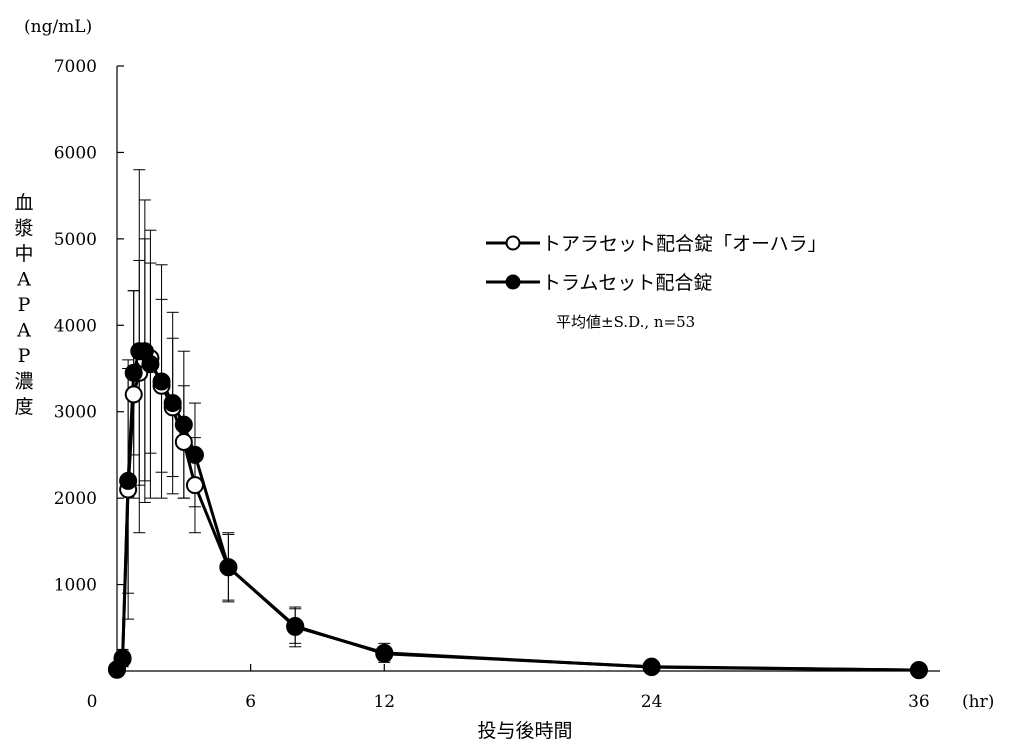 This screenshot has height=745, width=1009. Describe the element at coordinates (652, 702) in the screenshot. I see `x-tick-label: 24` at that location.